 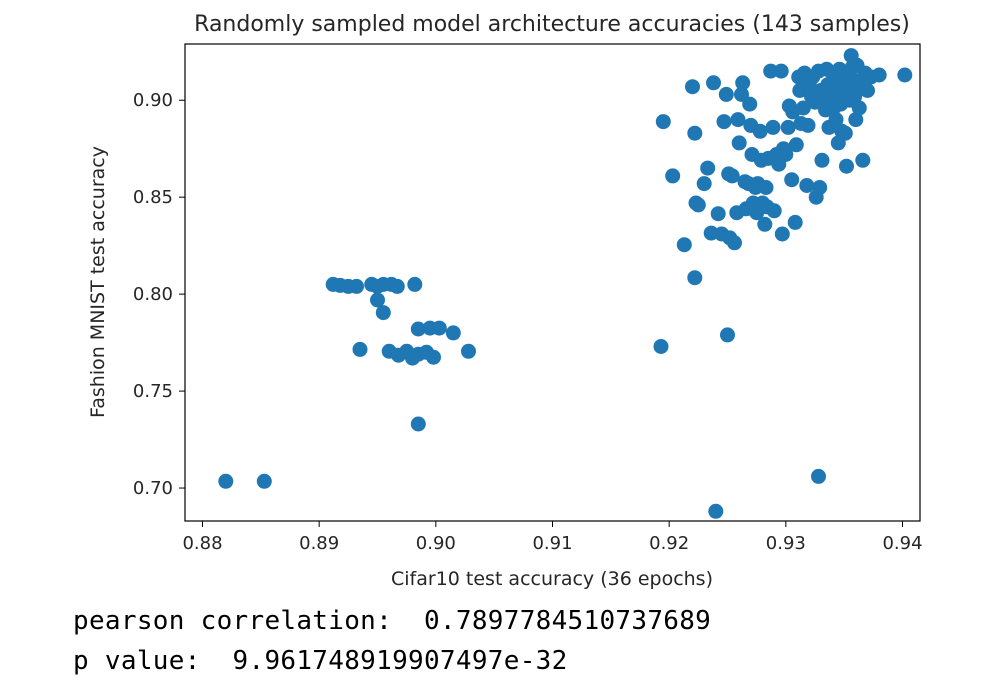 What do you see at coordinates (98, 282) in the screenshot?
I see `y-axis-label: Fashion MNIST test accuracy` at bounding box center [98, 282].